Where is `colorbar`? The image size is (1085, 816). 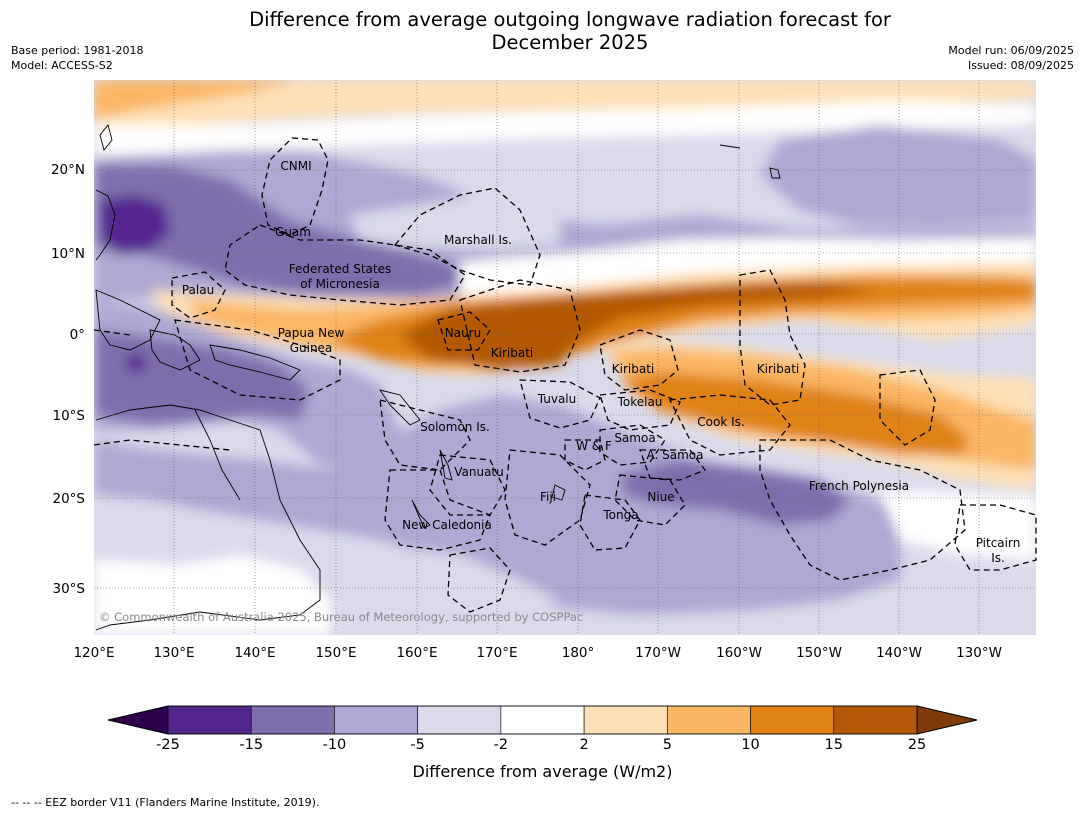
colorbar is located at coordinates (542, 720).